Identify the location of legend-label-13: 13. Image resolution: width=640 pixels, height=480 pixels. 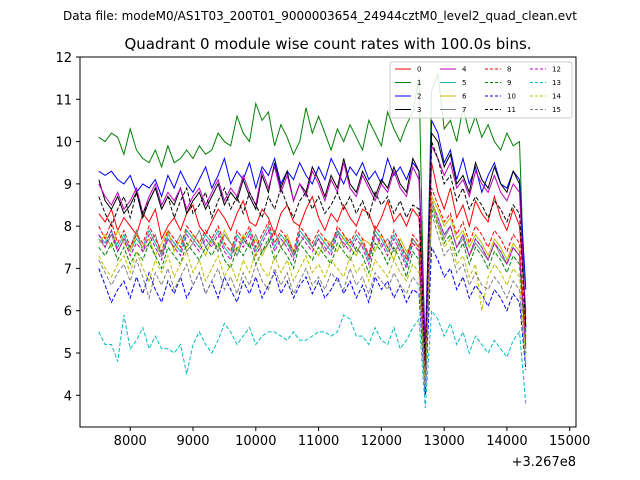
(556, 83).